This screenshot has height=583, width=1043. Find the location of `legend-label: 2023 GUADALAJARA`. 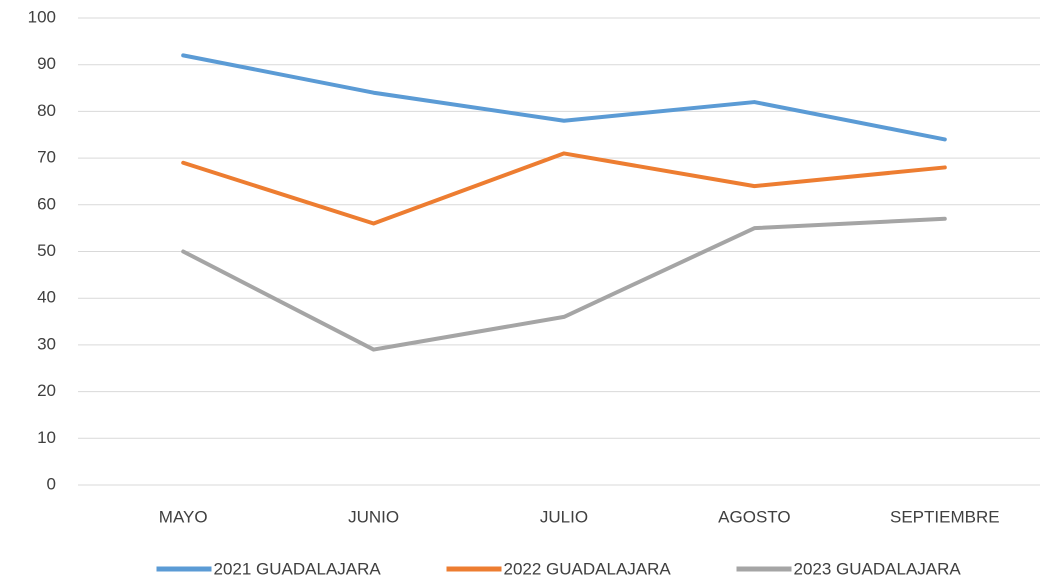

legend-label: 2023 GUADALAJARA is located at coordinates (878, 568).